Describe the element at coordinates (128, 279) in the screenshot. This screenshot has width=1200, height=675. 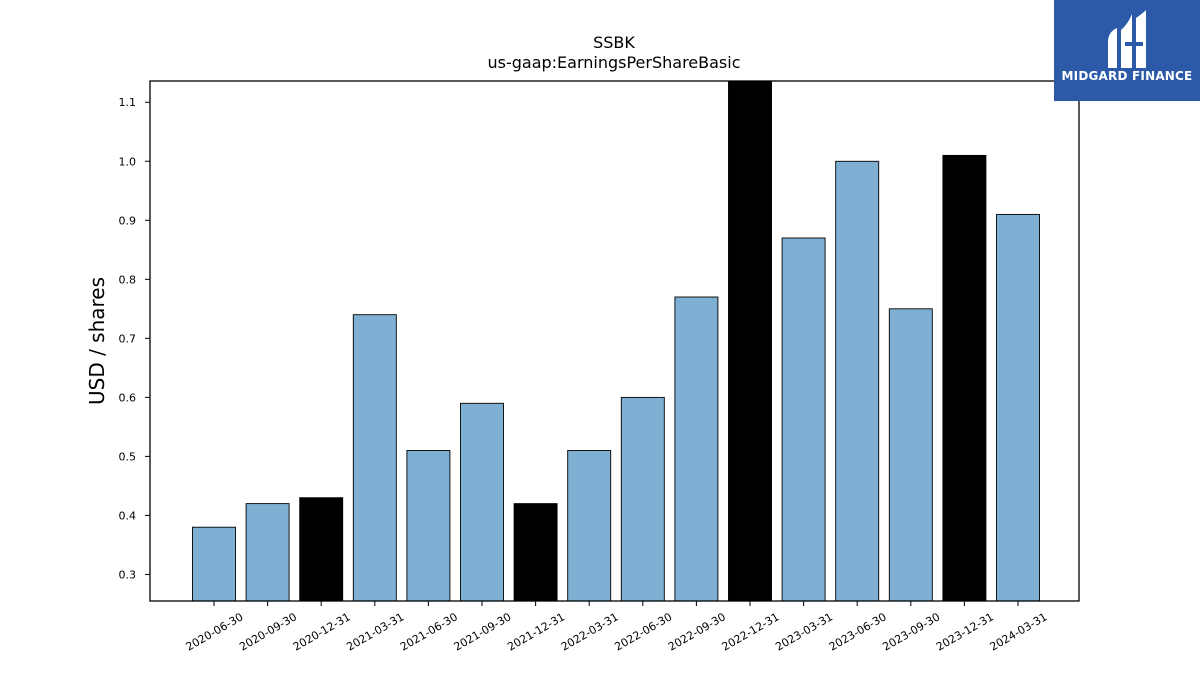
I see `y-tick-label: 0.8` at that location.